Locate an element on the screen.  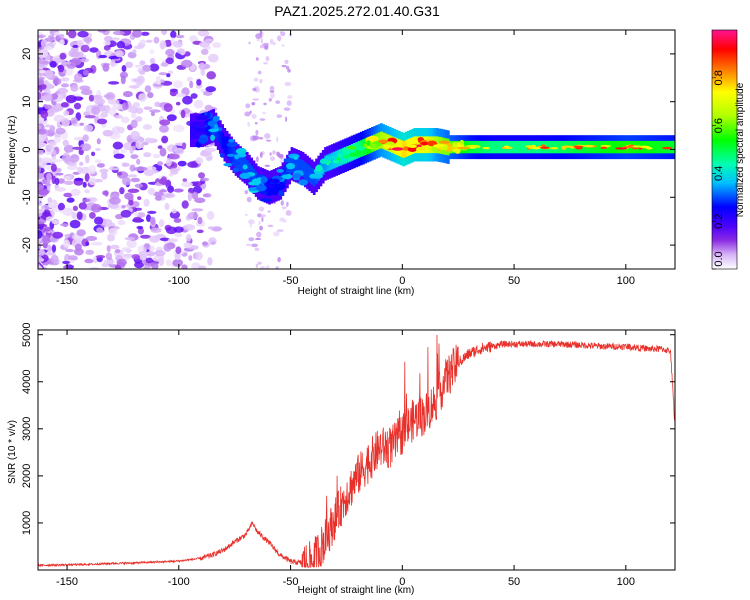
chart-title: PAZ1.2025.272.01.40.G31 is located at coordinates (357, 11).